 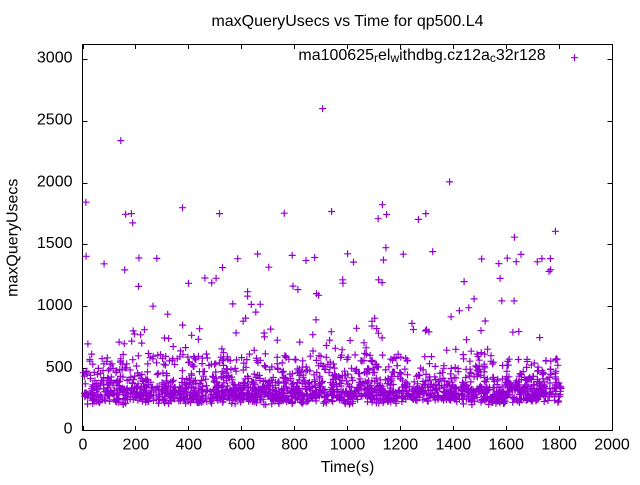 I want to click on svg-text: 800, so click(x=294, y=445).